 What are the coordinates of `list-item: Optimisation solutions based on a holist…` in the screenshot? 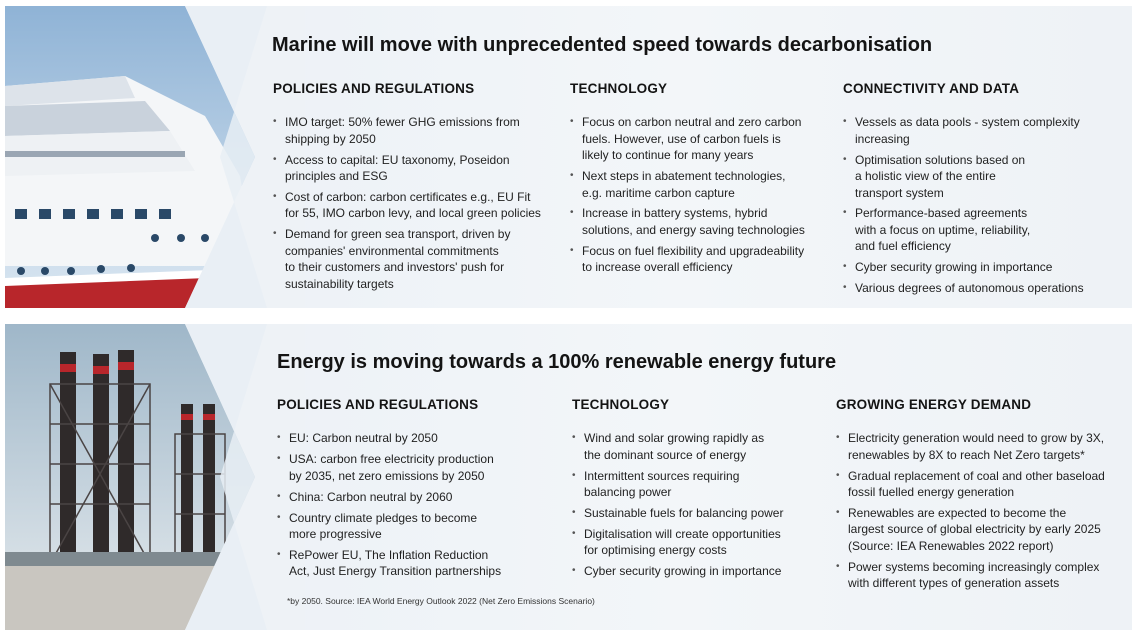 It's located at (983, 176).